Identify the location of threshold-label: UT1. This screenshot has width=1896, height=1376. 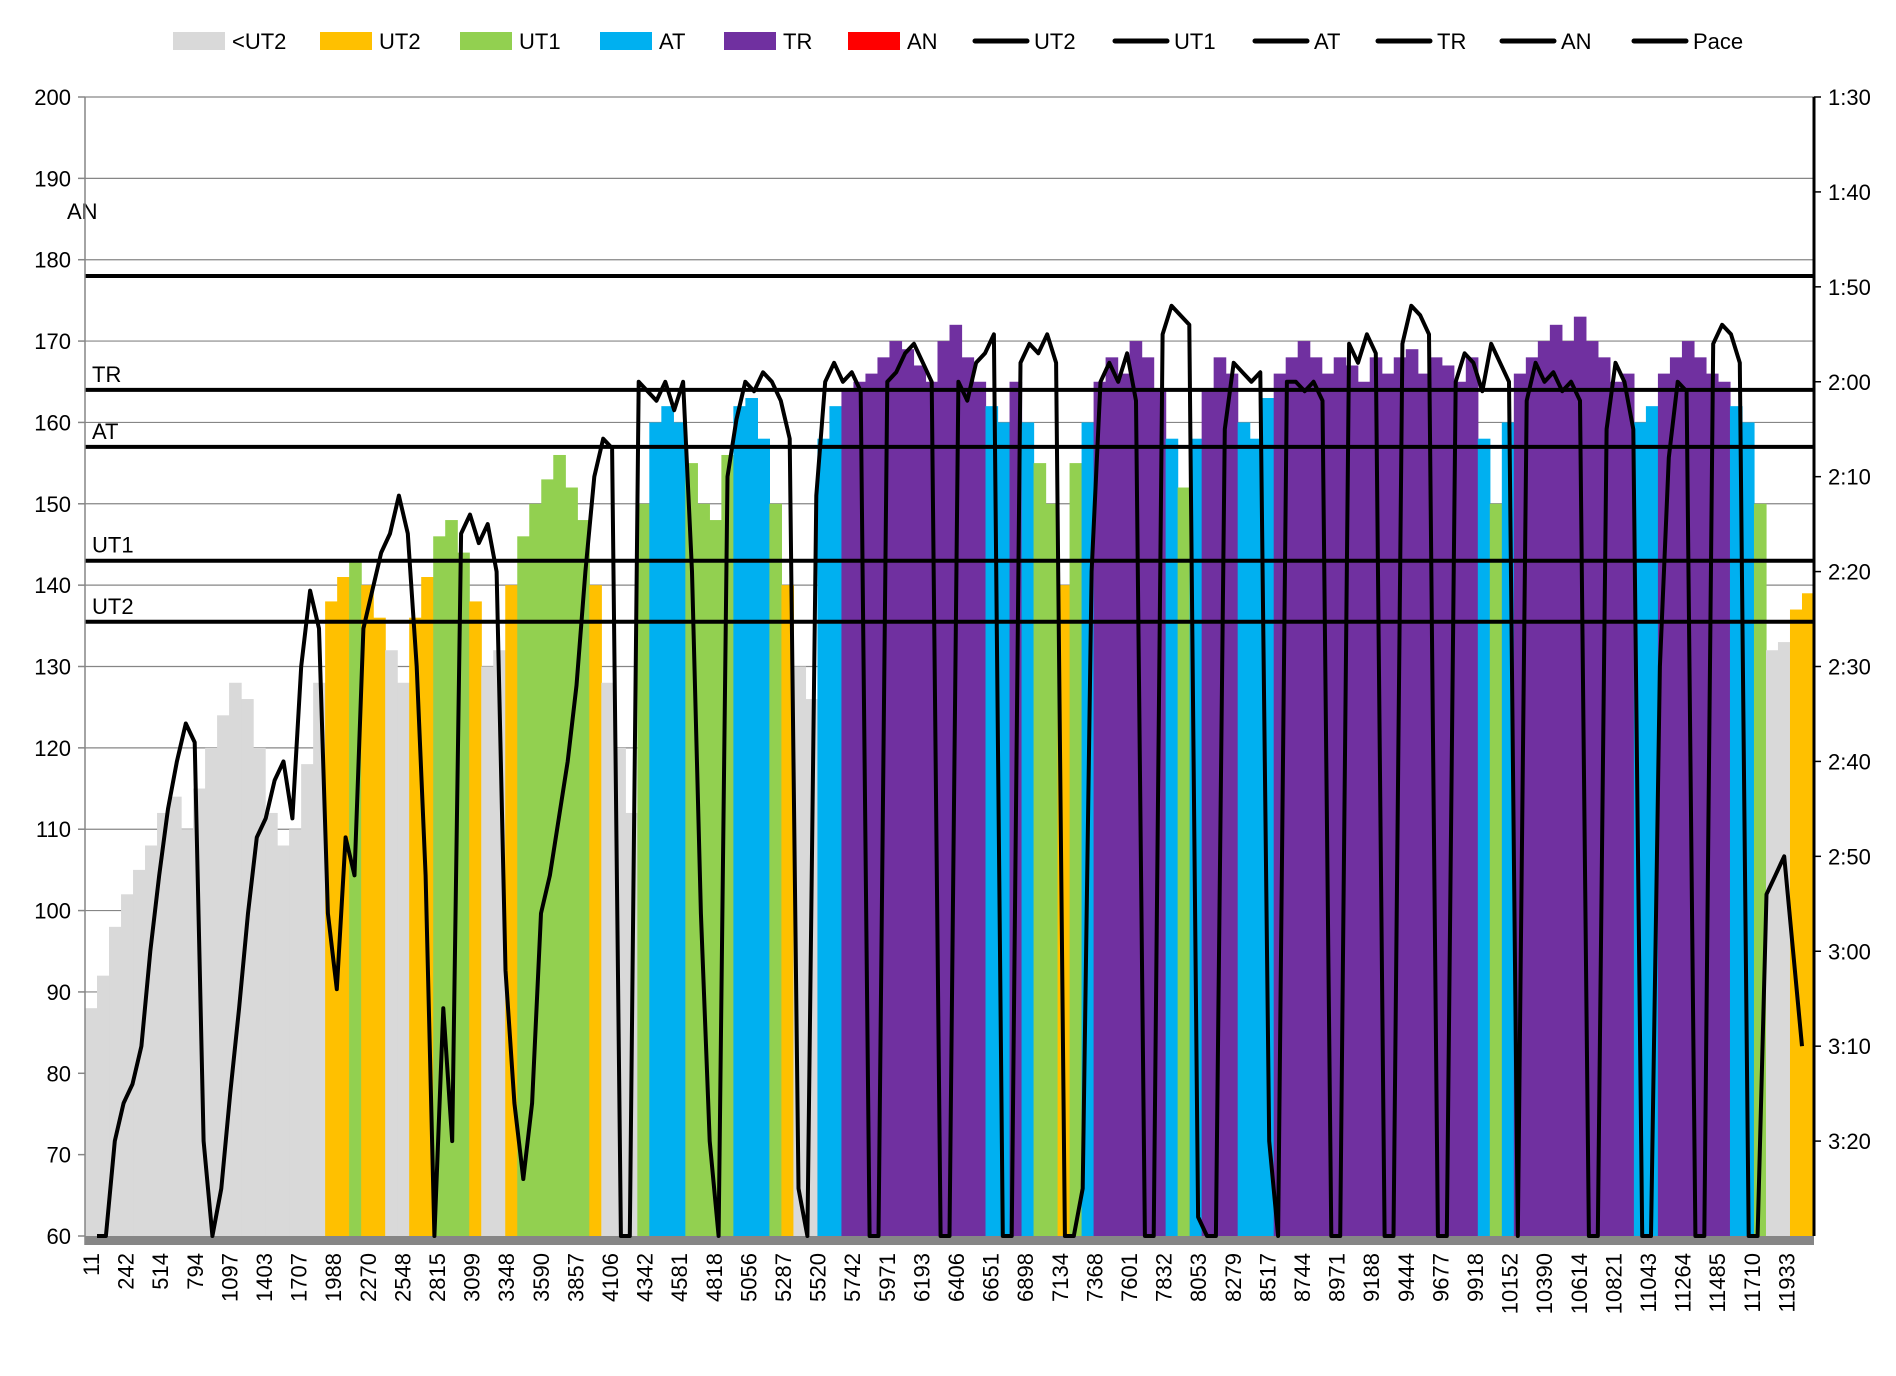
(113, 545).